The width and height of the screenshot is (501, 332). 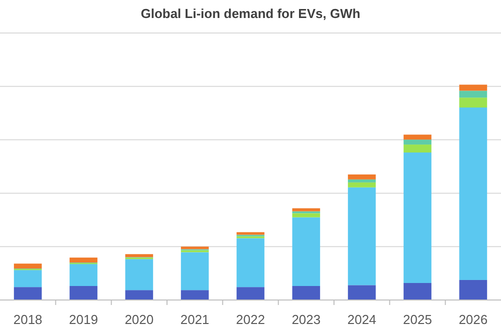 I want to click on x-tick-label: 2021, so click(x=195, y=319).